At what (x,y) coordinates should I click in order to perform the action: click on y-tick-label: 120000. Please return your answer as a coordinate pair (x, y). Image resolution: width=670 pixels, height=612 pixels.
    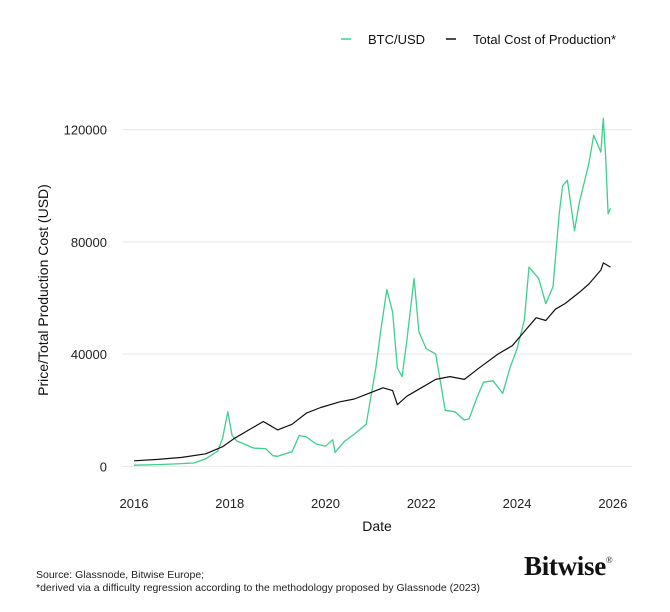
    Looking at the image, I should click on (85, 130).